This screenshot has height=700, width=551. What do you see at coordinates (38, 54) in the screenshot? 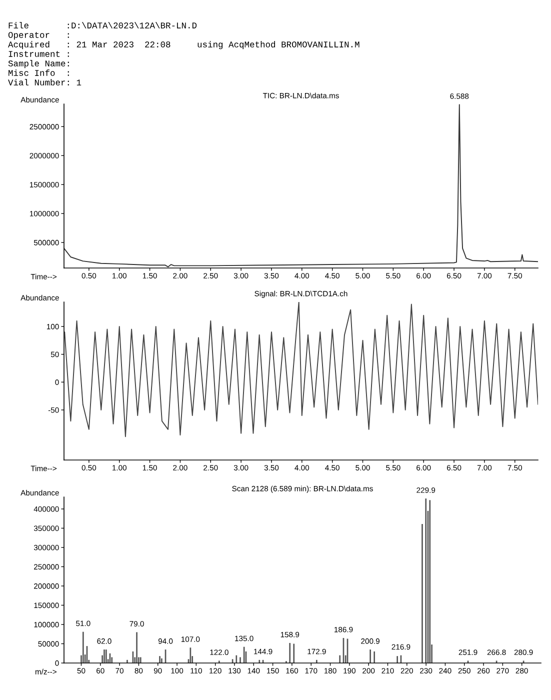
I see `text: Instrument :` at bounding box center [38, 54].